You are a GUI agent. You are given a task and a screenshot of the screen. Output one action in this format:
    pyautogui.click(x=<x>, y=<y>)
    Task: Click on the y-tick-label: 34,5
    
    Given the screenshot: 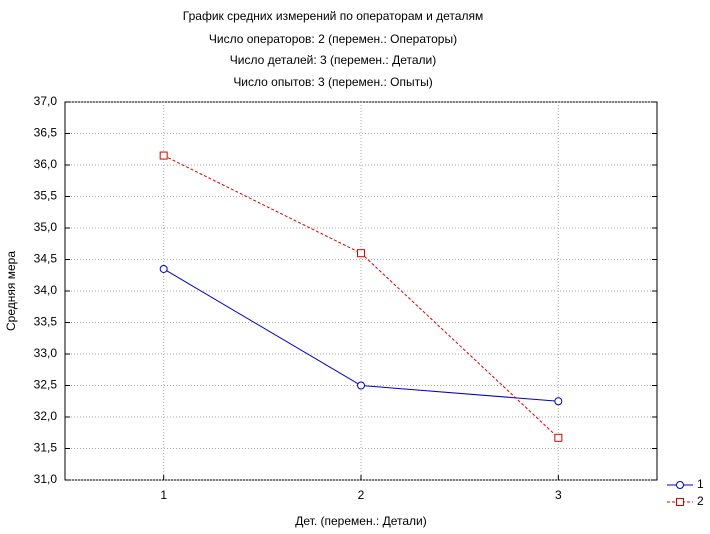 What is the action you would take?
    pyautogui.click(x=46, y=259)
    